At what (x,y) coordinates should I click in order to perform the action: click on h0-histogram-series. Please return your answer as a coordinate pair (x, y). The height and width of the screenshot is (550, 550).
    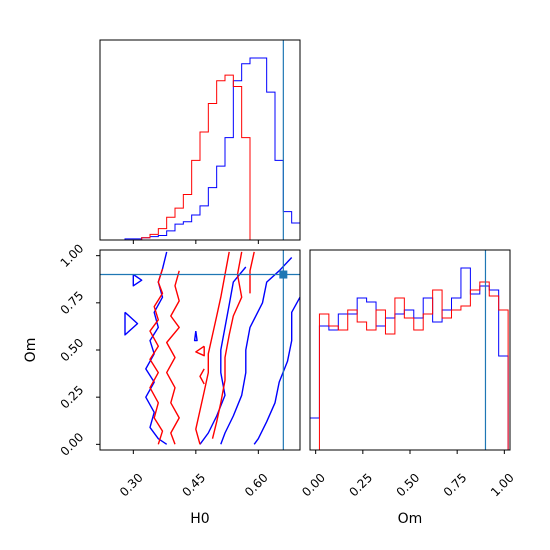
    Looking at the image, I should click on (200, 140).